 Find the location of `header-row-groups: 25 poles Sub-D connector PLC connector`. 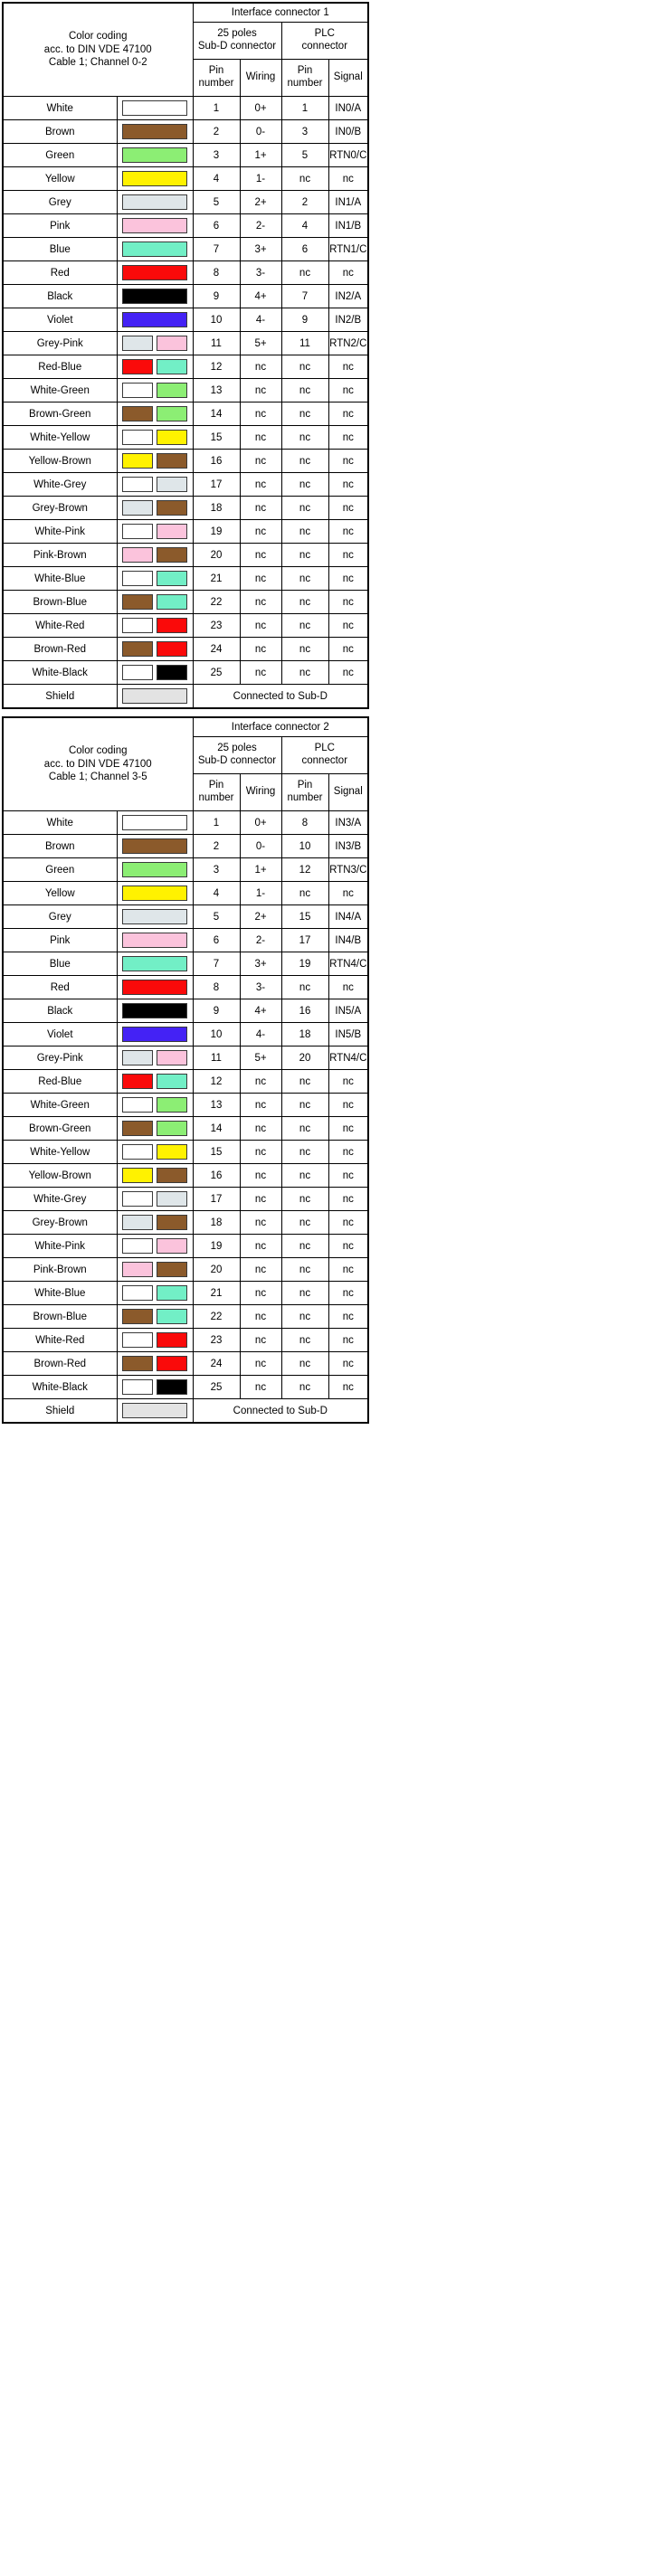

header-row-groups: 25 poles Sub-D connector PLC connector is located at coordinates (186, 41).